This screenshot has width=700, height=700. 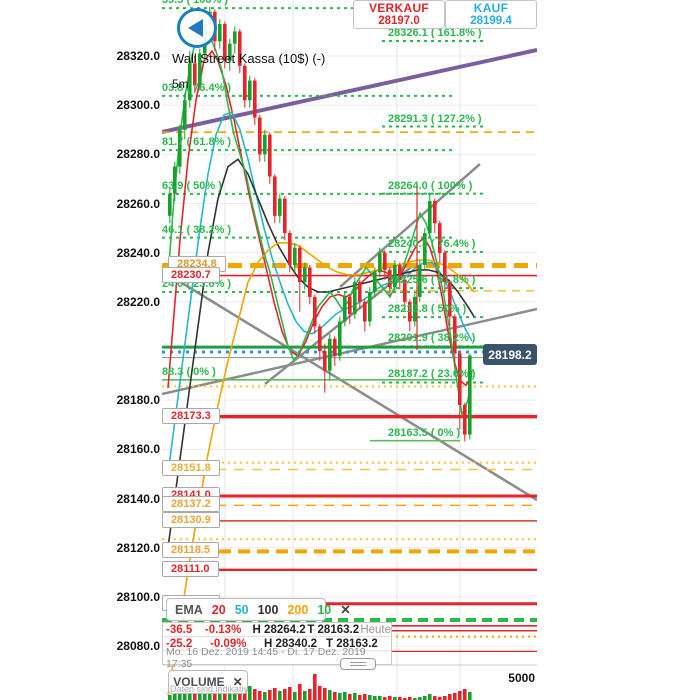 I want to click on fib-label-left: 03.8 ( 76.4% ), so click(x=197, y=87).